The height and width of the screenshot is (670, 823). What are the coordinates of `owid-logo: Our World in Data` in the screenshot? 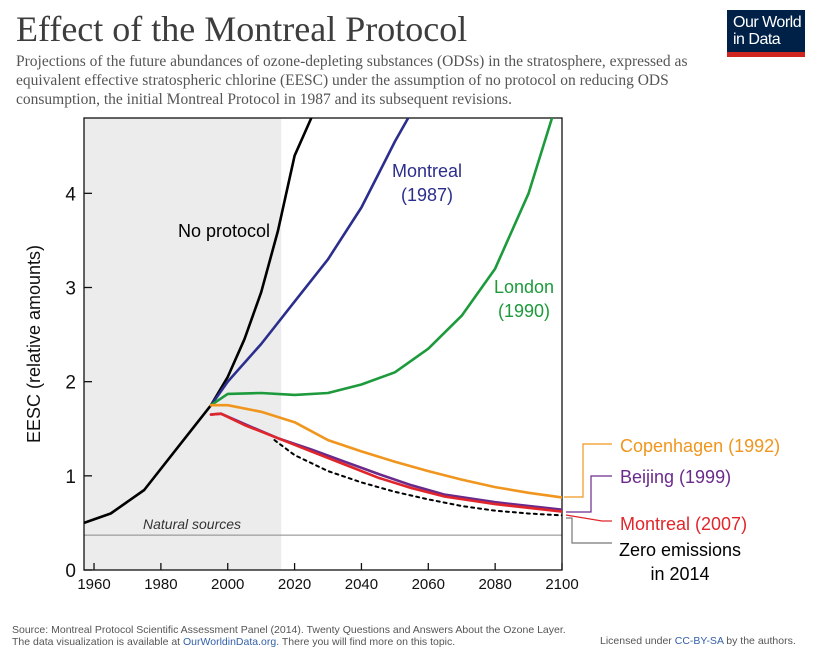 It's located at (766, 33).